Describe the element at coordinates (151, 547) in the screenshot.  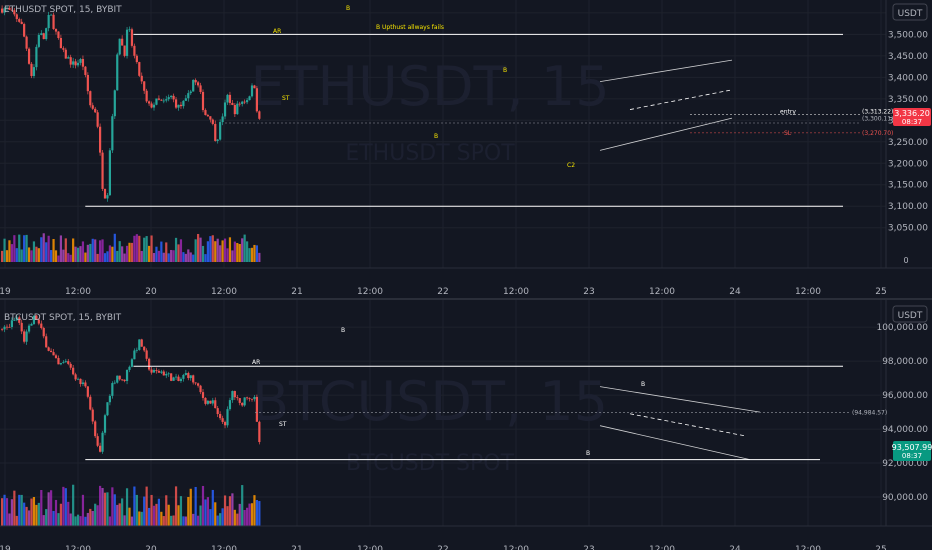
I see `time-axis-label: 20` at that location.